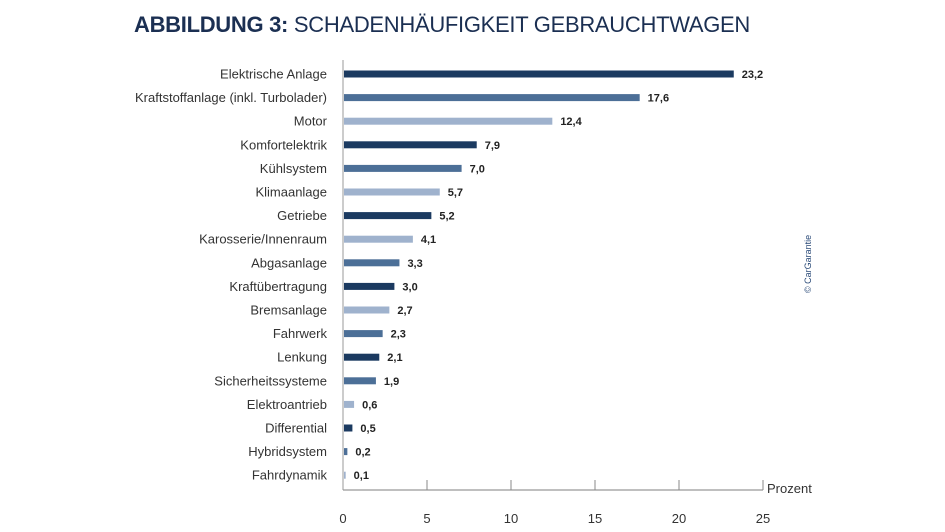 This screenshot has height=532, width=945. What do you see at coordinates (302, 357) in the screenshot?
I see `category-label: Lenkung` at bounding box center [302, 357].